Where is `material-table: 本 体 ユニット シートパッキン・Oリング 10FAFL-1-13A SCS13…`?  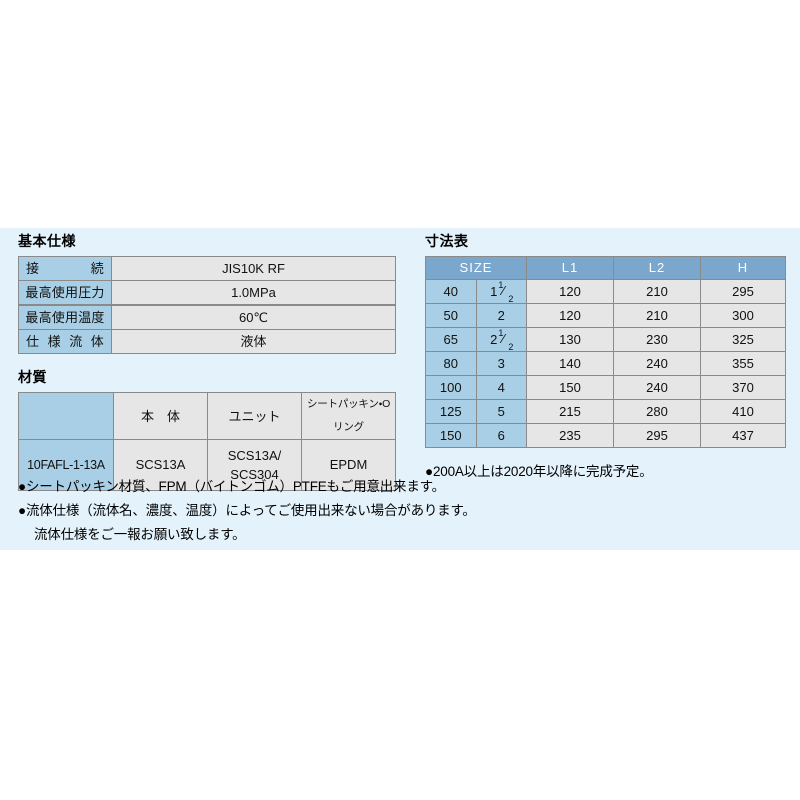 material-table: 本 体 ユニット シートパッキン・Oリング 10FAFL-1-13A SCS13… is located at coordinates (207, 441).